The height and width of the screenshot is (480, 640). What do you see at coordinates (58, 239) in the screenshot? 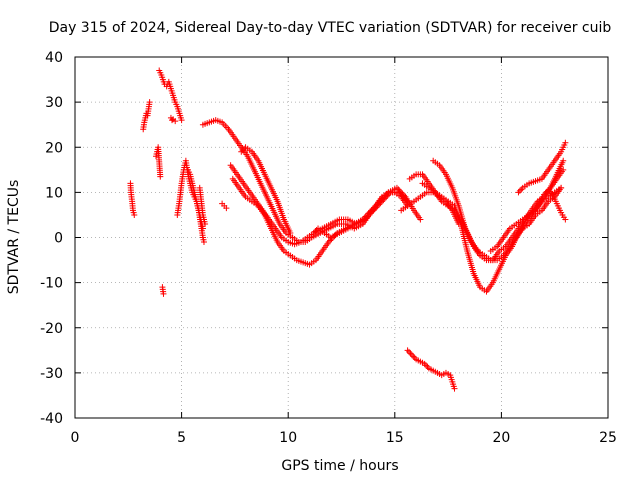
I see `y-tick-label: 0` at bounding box center [58, 239].